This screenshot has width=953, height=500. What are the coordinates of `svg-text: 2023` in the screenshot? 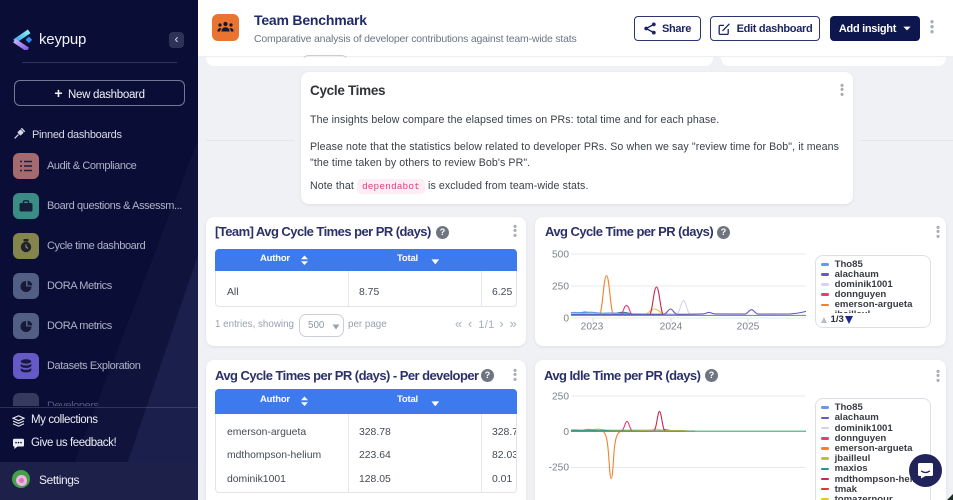 It's located at (592, 327).